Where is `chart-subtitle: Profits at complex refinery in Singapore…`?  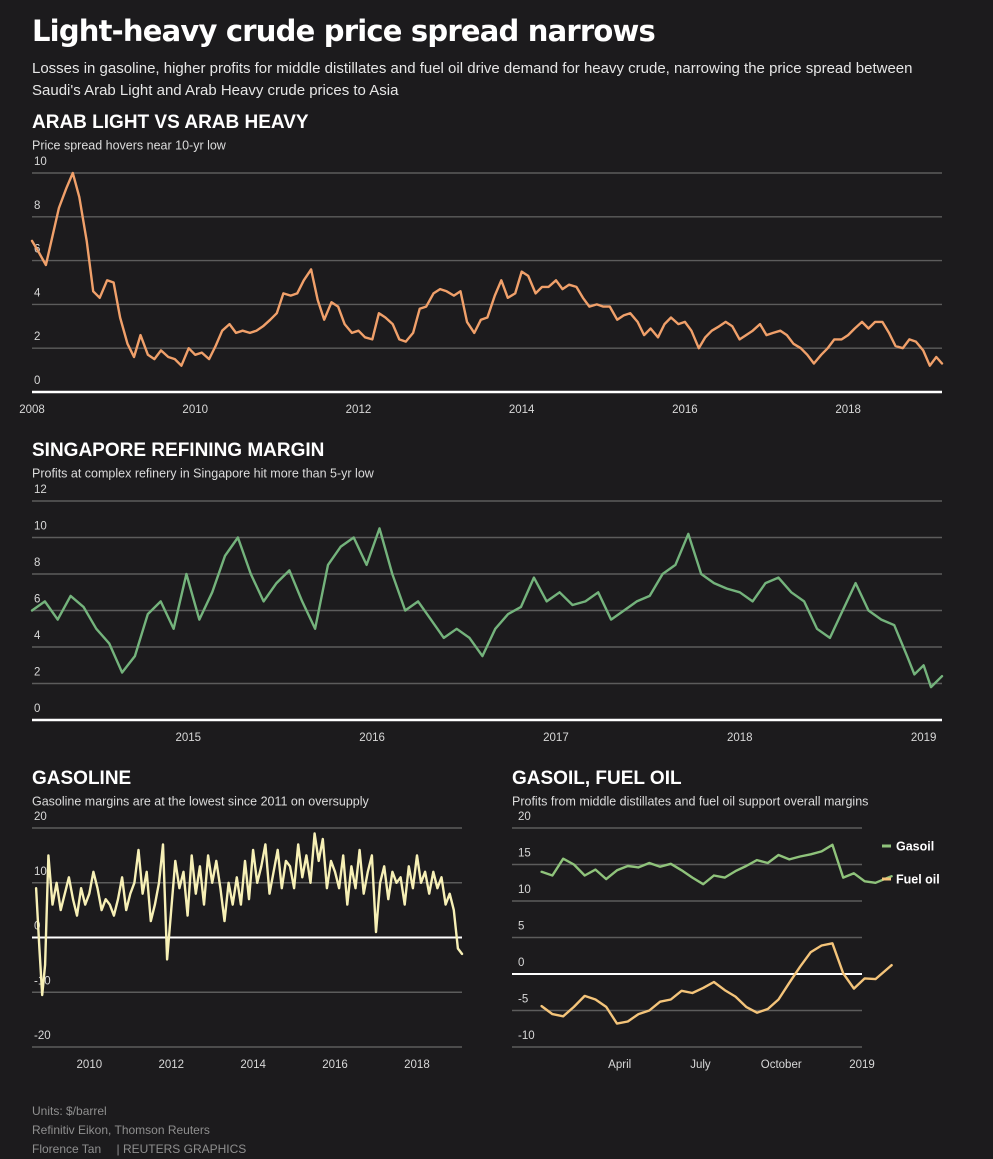
chart-subtitle: Profits at complex refinery in Singapore… is located at coordinates (203, 473).